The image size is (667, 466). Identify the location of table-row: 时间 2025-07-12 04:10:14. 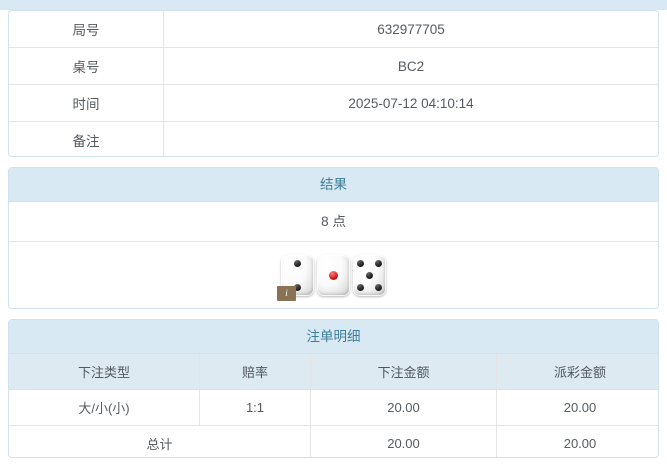
(333, 103).